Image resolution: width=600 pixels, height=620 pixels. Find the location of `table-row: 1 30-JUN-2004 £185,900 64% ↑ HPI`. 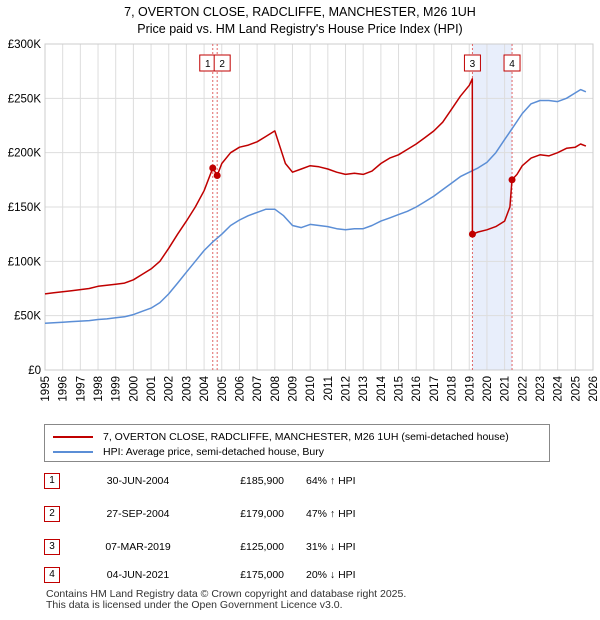

table-row: 1 30-JUN-2004 £185,900 64% ↑ HPI is located at coordinates (304, 482).